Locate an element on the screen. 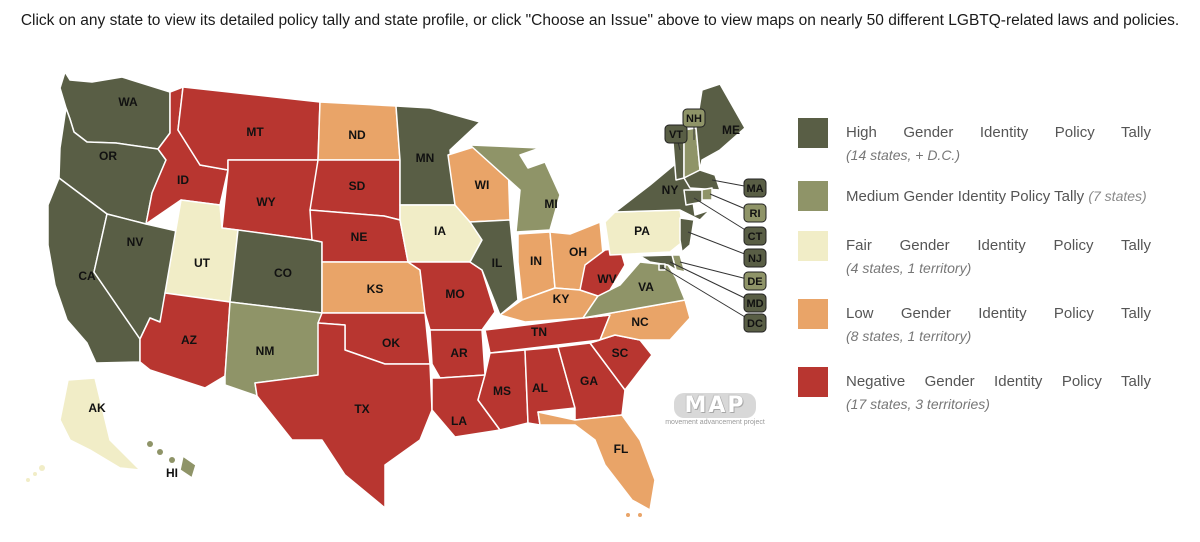  legend-swatch-fair is located at coordinates (813, 246).